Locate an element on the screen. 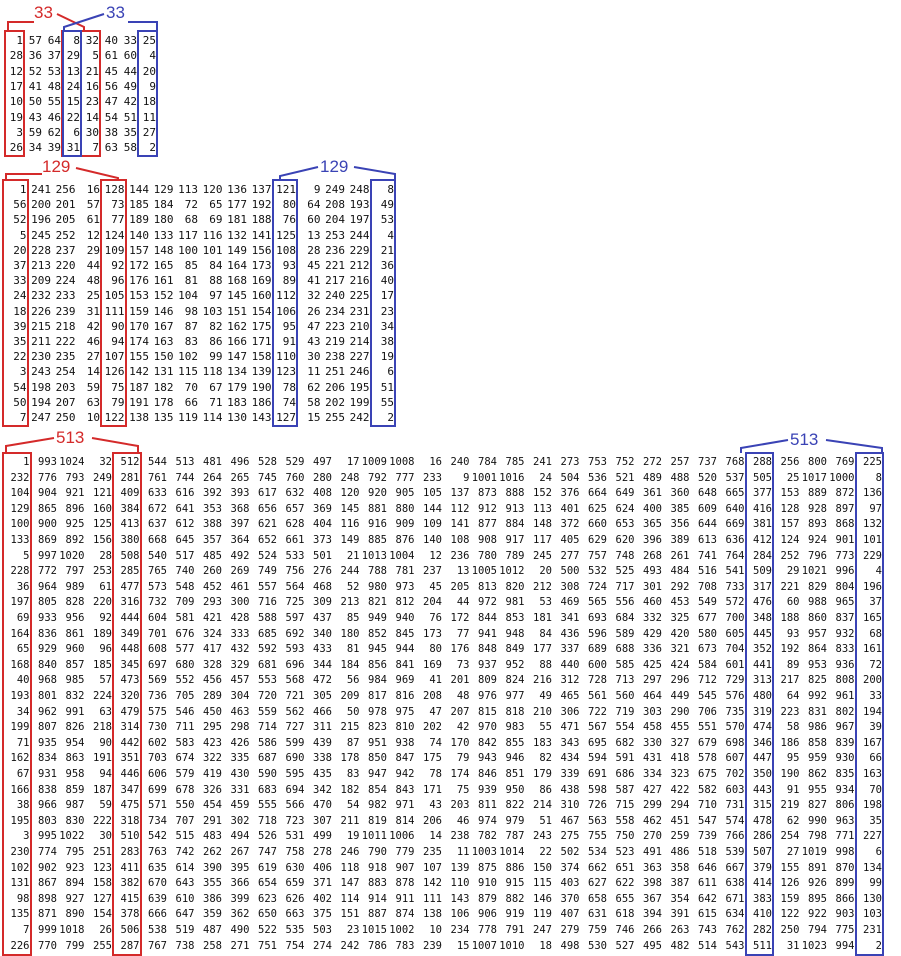 Image resolution: width=901 pixels, height=956 pixels. grid-cell: 225 is located at coordinates (872, 462).